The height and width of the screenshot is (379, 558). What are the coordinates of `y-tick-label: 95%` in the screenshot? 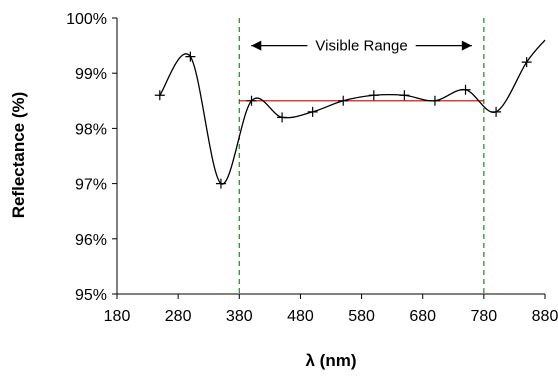 It's located at (91, 295).